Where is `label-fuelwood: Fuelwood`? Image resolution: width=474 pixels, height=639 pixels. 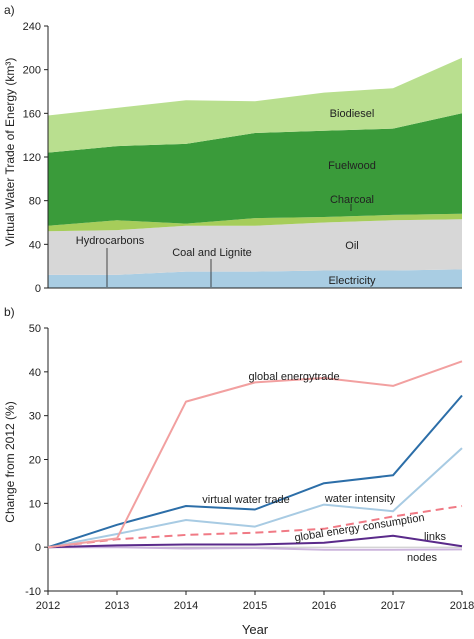 label-fuelwood: Fuelwood is located at coordinates (352, 166).